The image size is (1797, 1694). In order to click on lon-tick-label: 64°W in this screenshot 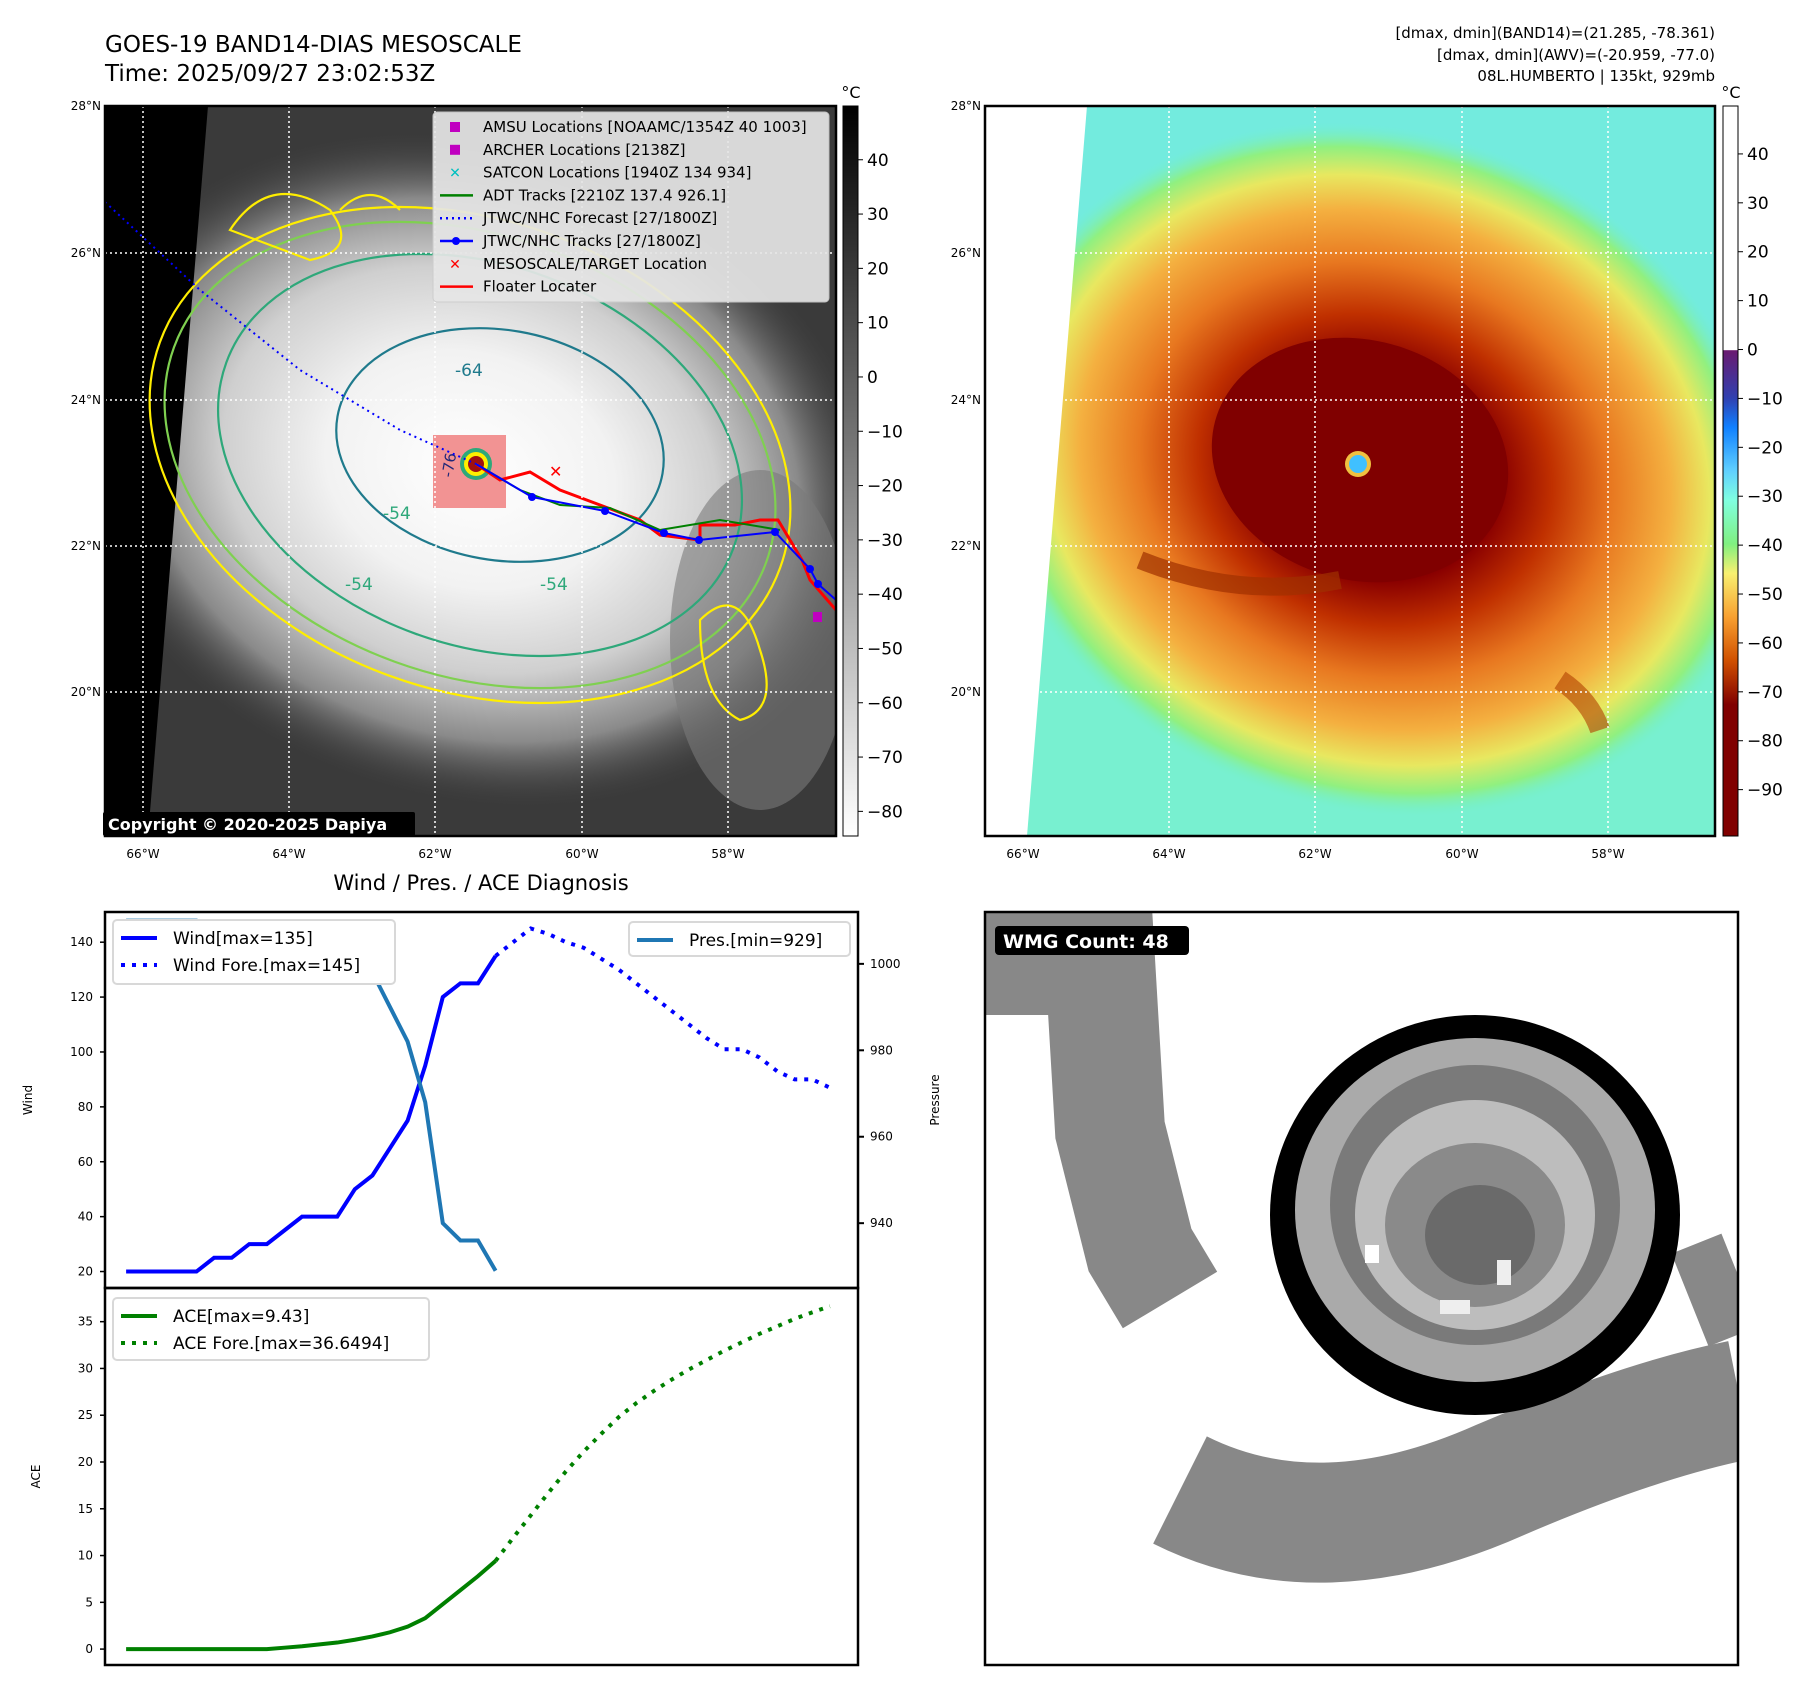, I will do `click(288, 854)`.